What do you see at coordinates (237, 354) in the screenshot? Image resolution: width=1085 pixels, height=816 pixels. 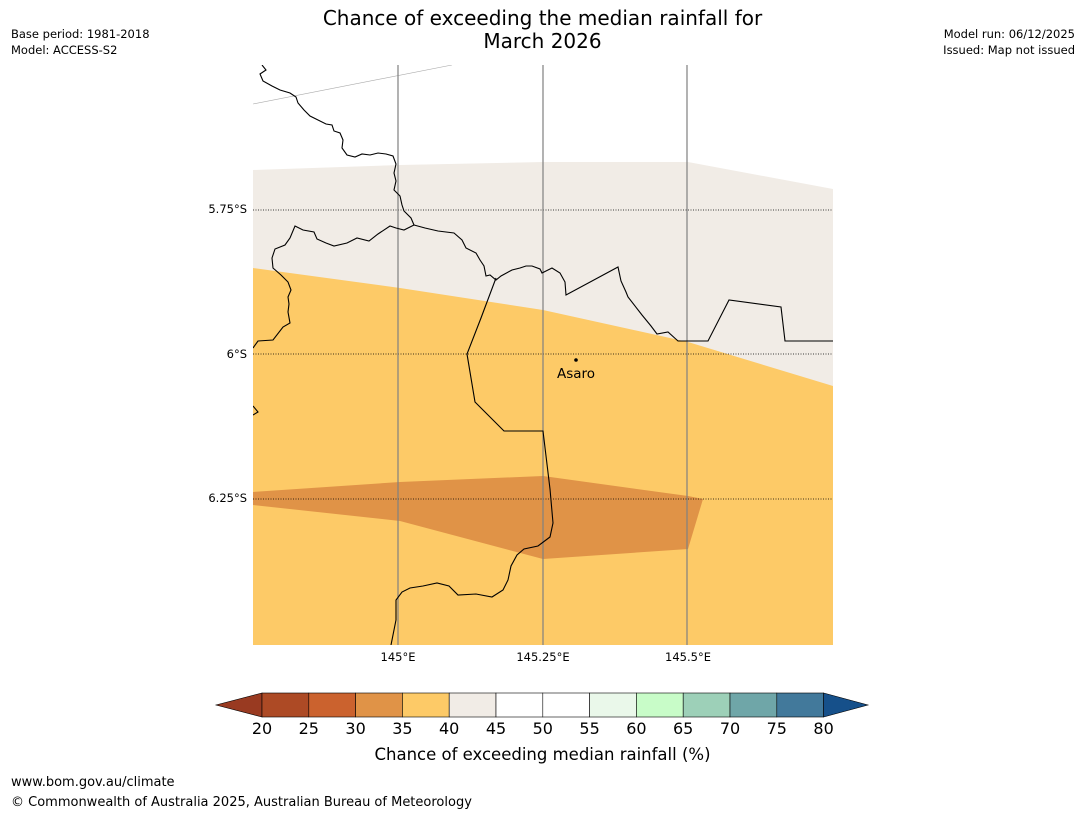 I see `lat-label-6s: 6°S` at bounding box center [237, 354].